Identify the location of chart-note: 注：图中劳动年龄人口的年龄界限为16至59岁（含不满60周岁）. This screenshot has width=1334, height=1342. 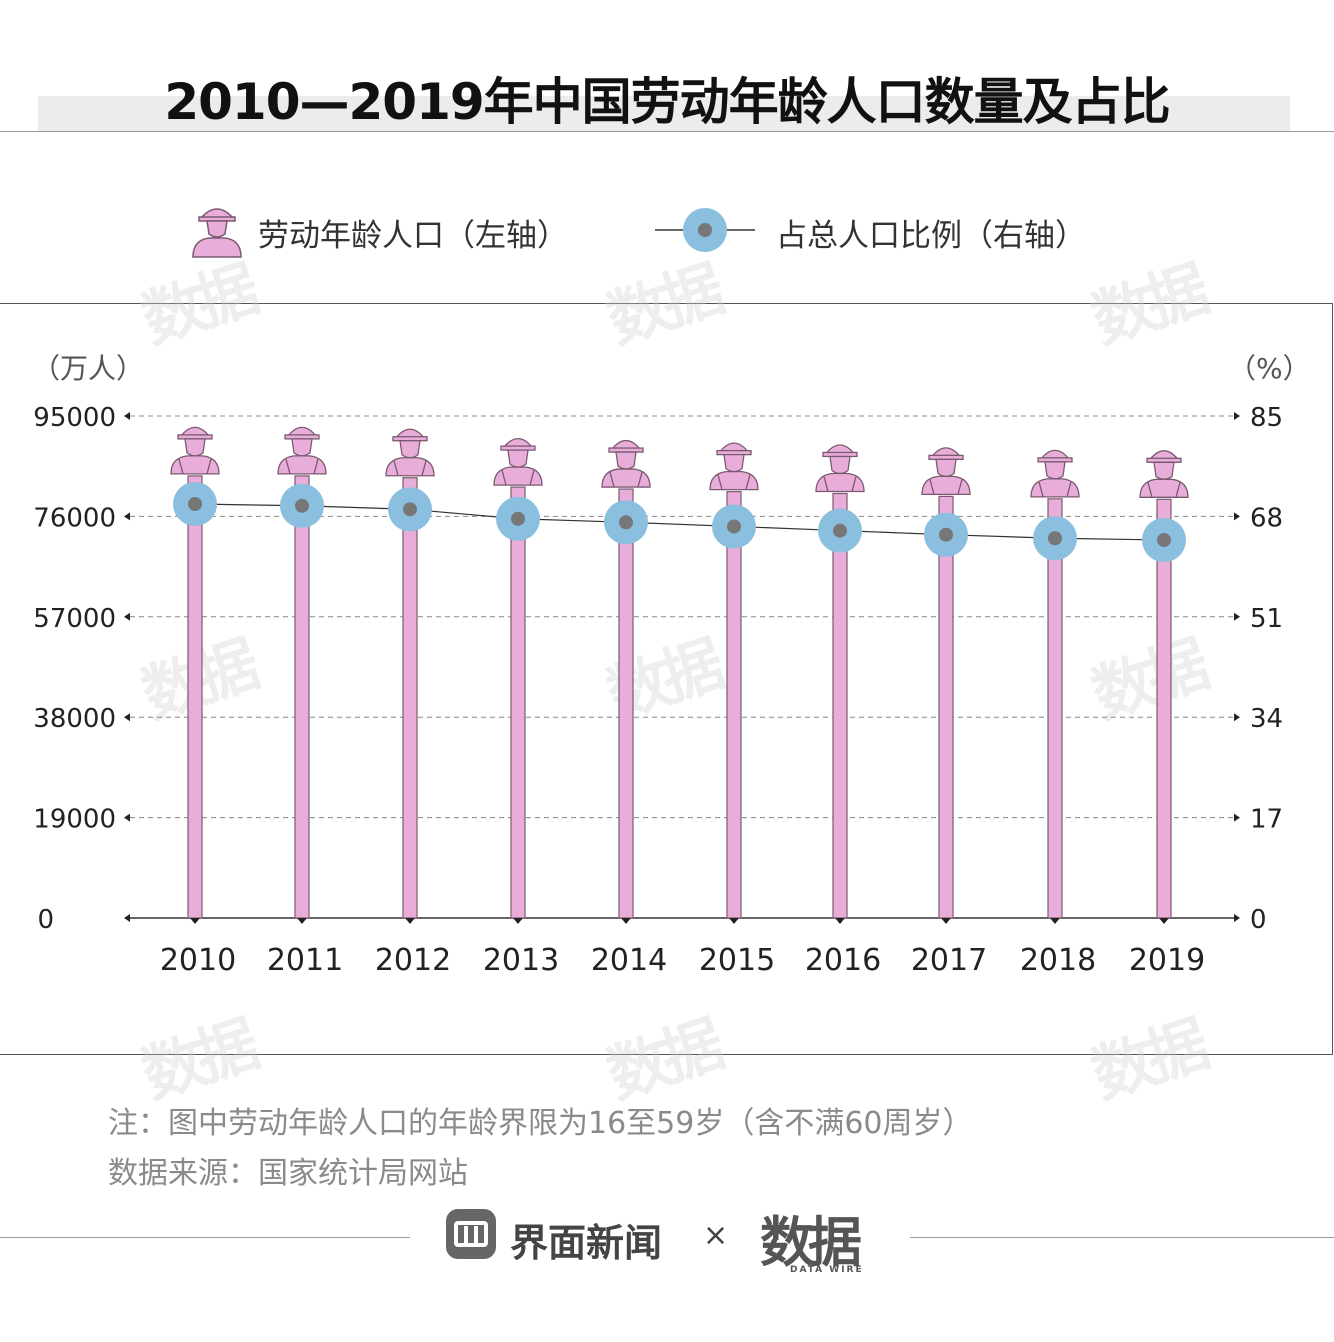
(540, 1123).